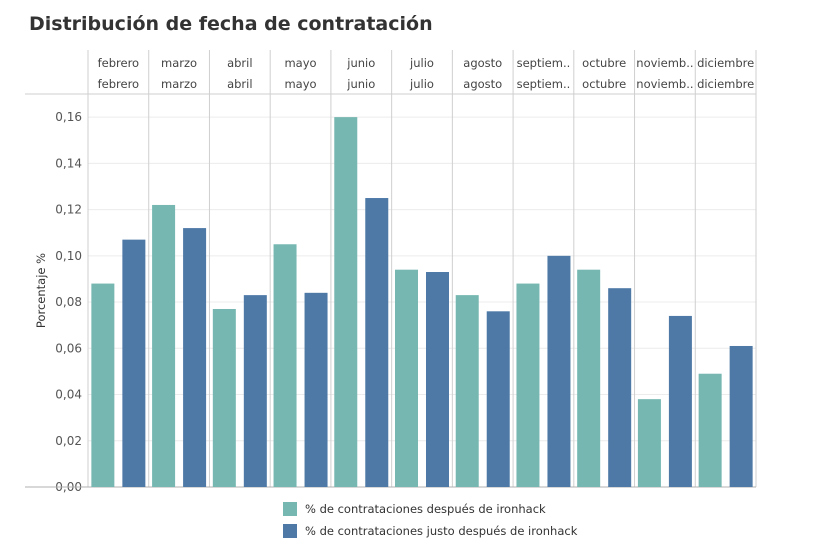 The height and width of the screenshot is (560, 837). Describe the element at coordinates (346, 302) in the screenshot. I see `bar-after-junio` at that location.